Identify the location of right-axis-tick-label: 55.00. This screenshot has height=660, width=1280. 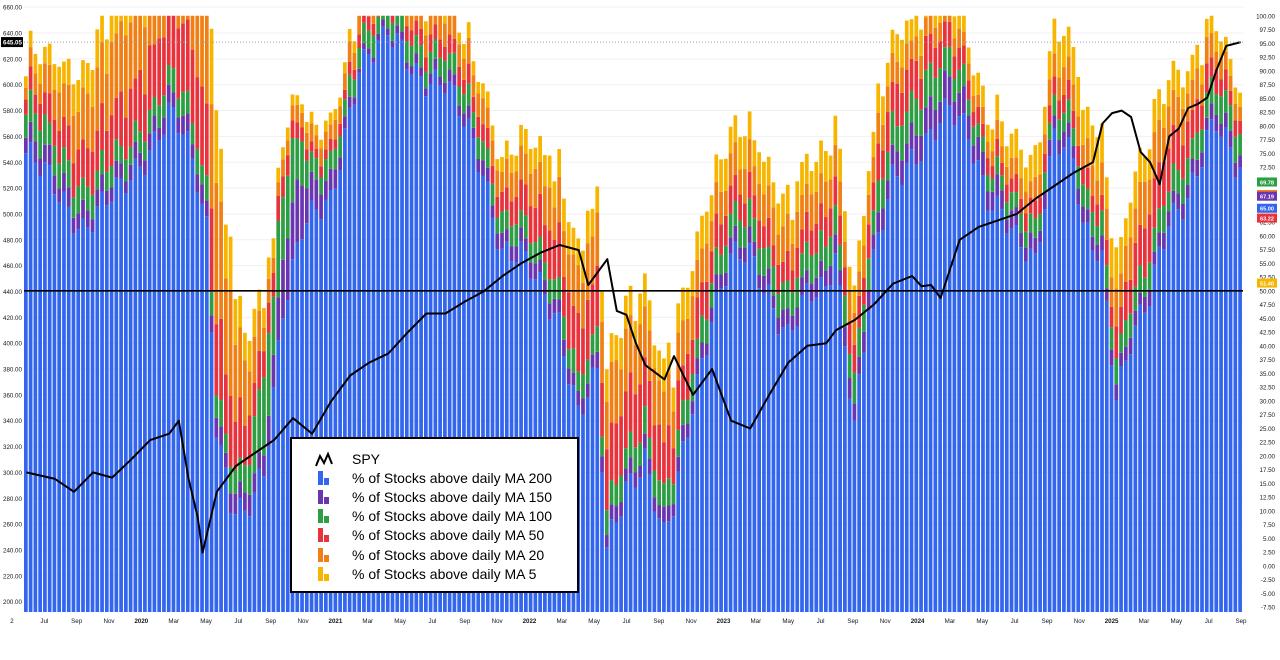
(1268, 264).